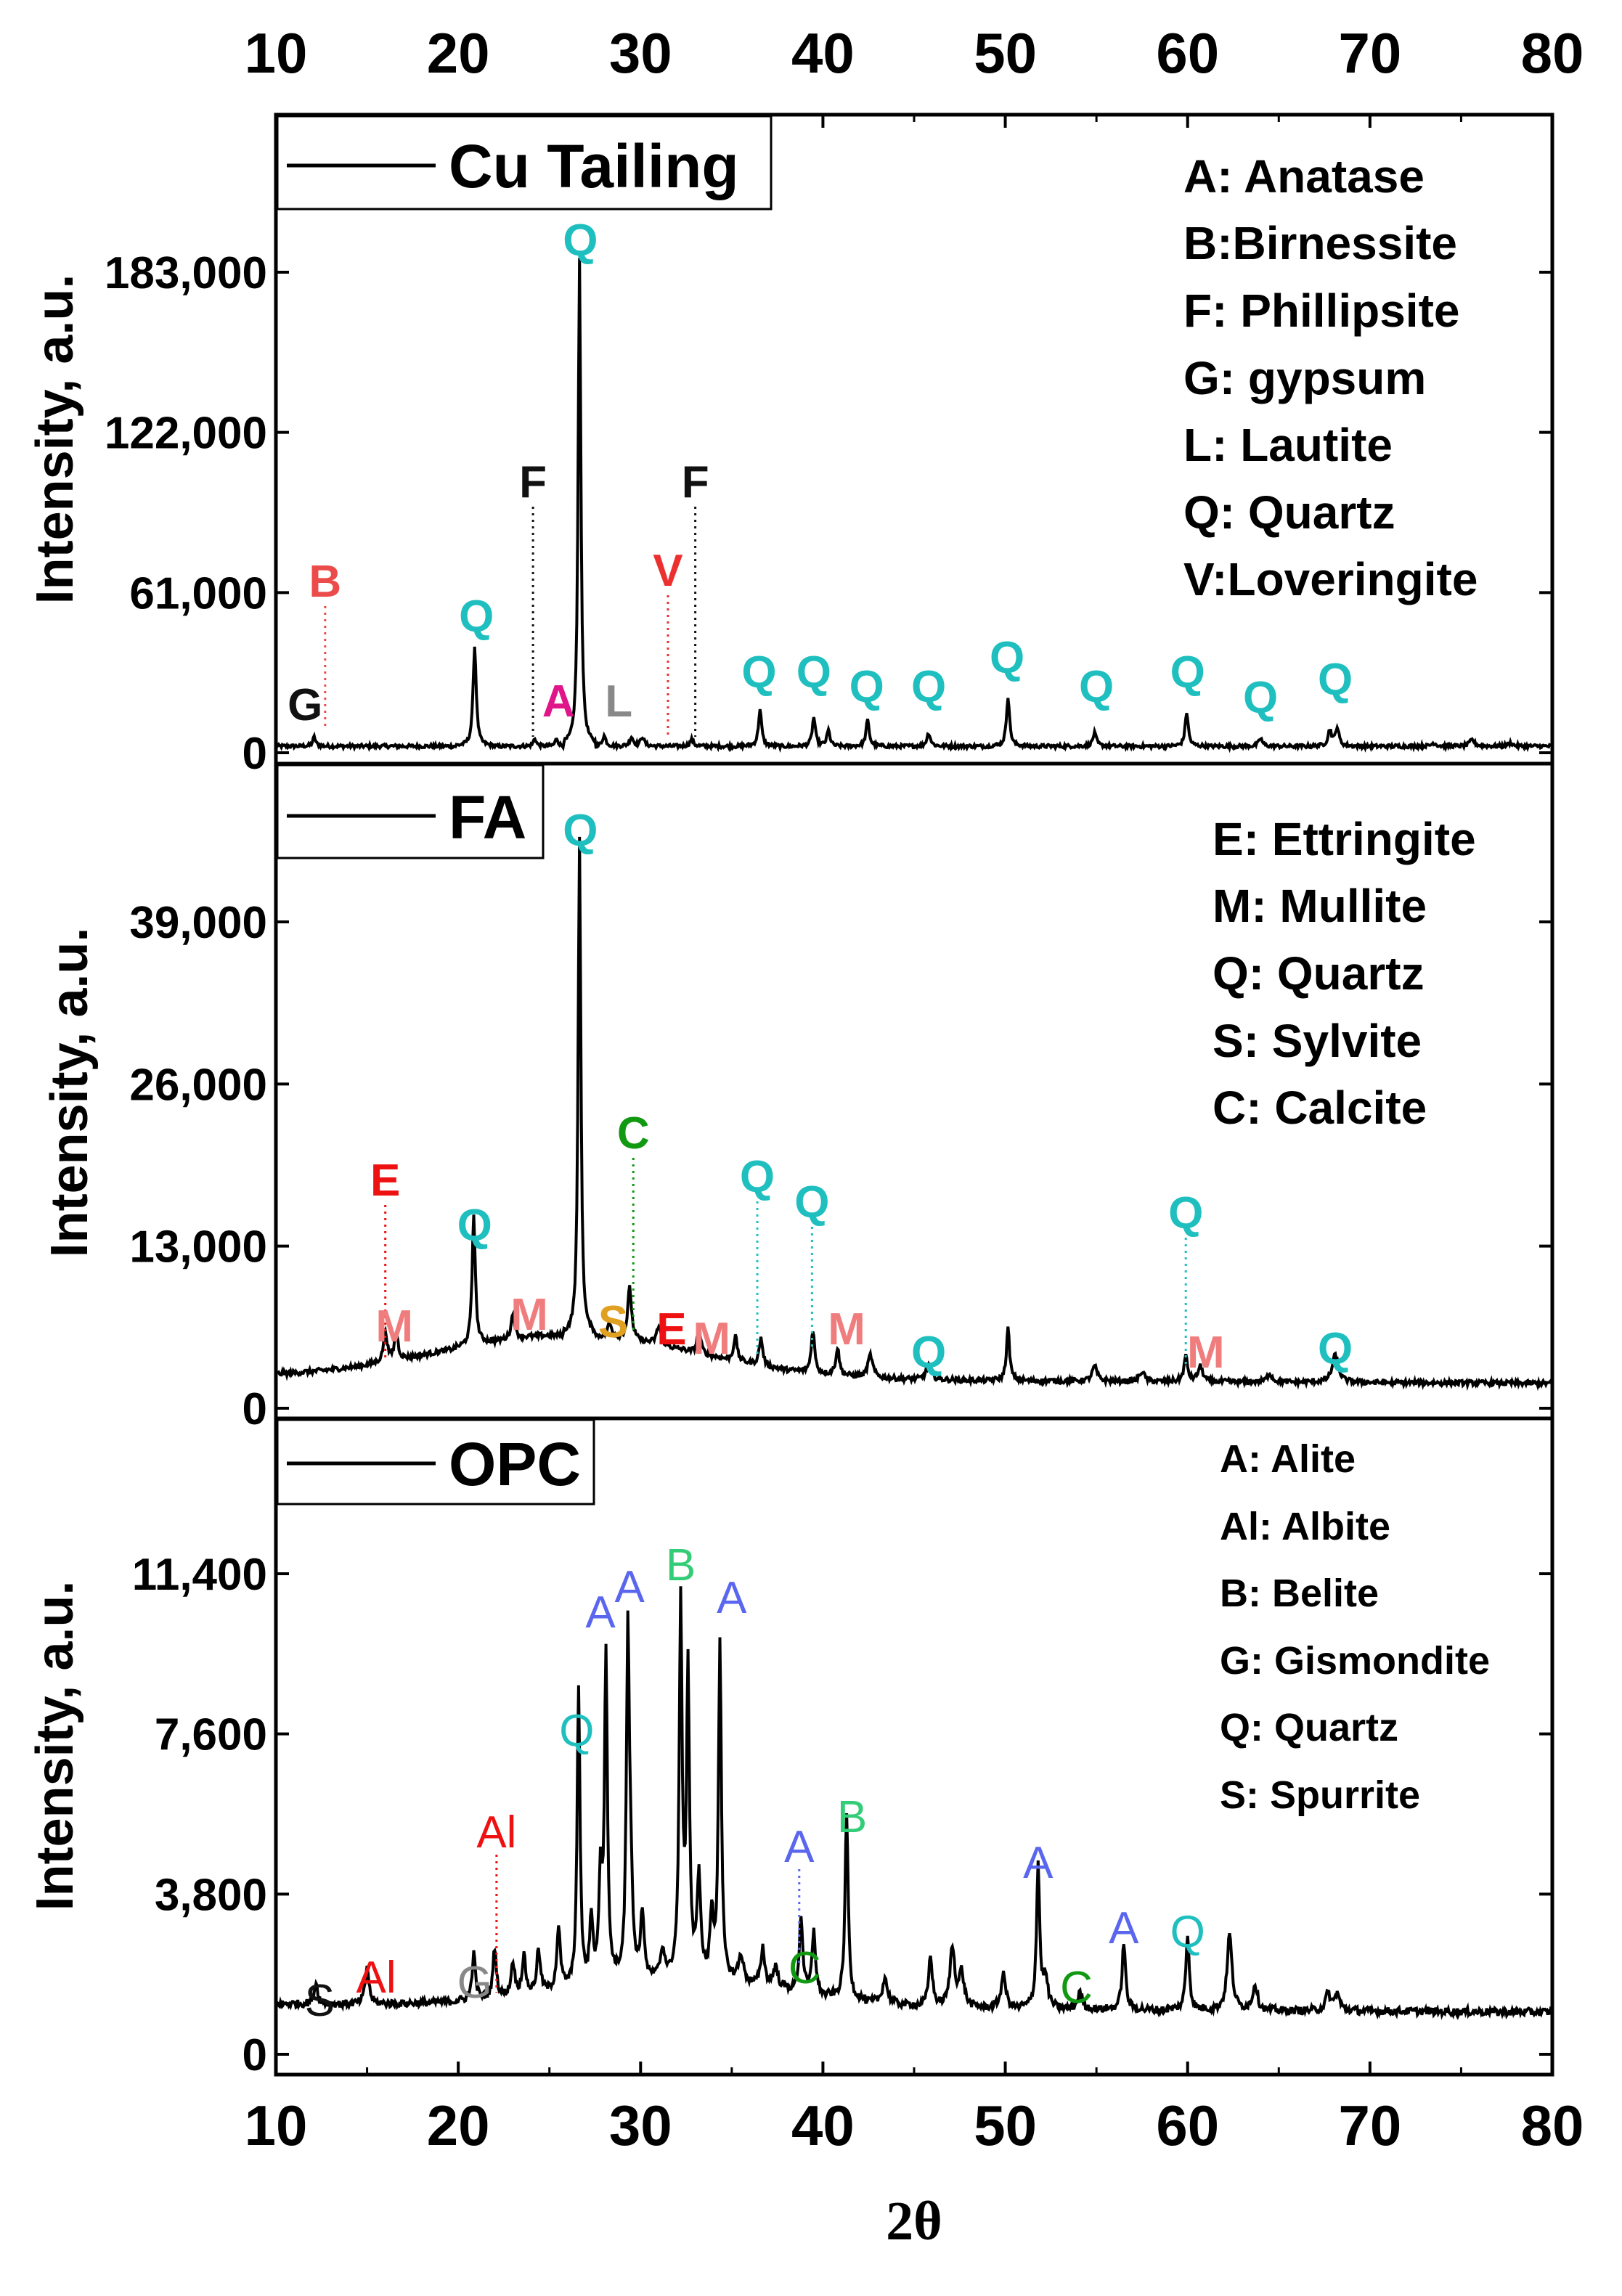 This screenshot has width=1622, height=2296. I want to click on key-fa-2: Q: Quartz, so click(1319, 973).